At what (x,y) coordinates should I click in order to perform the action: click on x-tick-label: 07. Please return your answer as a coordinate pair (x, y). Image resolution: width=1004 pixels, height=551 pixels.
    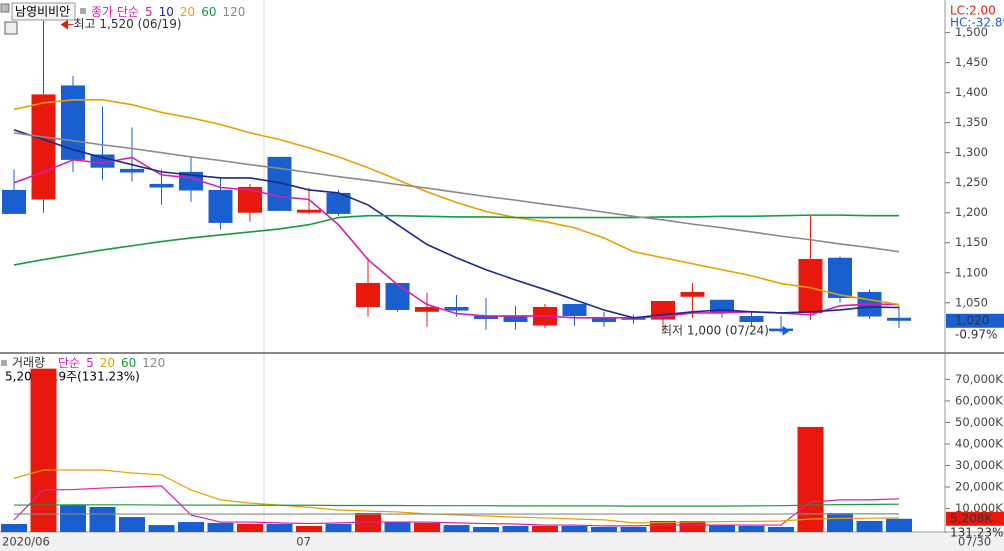
    Looking at the image, I should click on (303, 542).